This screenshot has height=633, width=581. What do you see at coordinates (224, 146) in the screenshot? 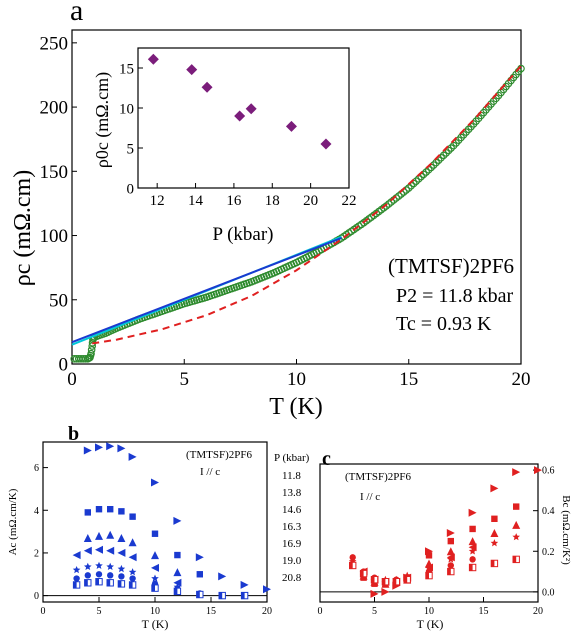
I see `panel-a-inset-plot: P (kbar) ρ0c (mΩ.cm) 12 14 16 18 20 22 0 5 10 15` at bounding box center [224, 146].